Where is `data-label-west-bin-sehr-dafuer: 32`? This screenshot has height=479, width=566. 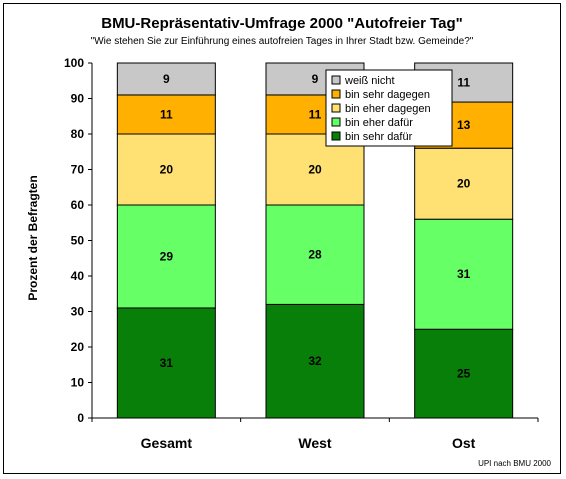
data-label-west-bin-sehr-dafuer: 32 is located at coordinates (315, 361).